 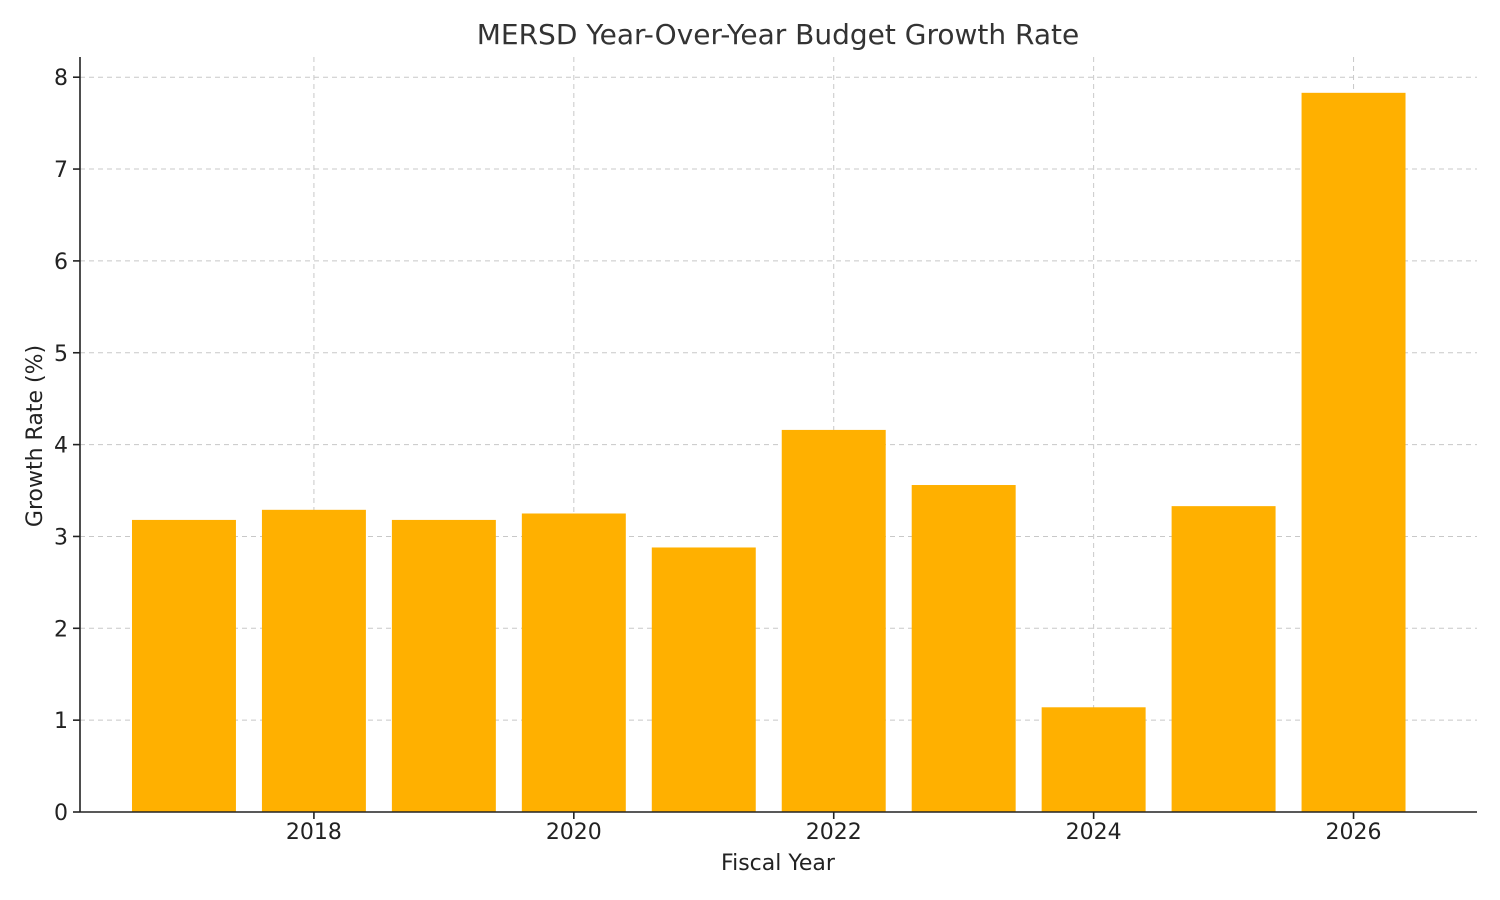 What do you see at coordinates (834, 832) in the screenshot?
I see `x-tick-label: 2022` at bounding box center [834, 832].